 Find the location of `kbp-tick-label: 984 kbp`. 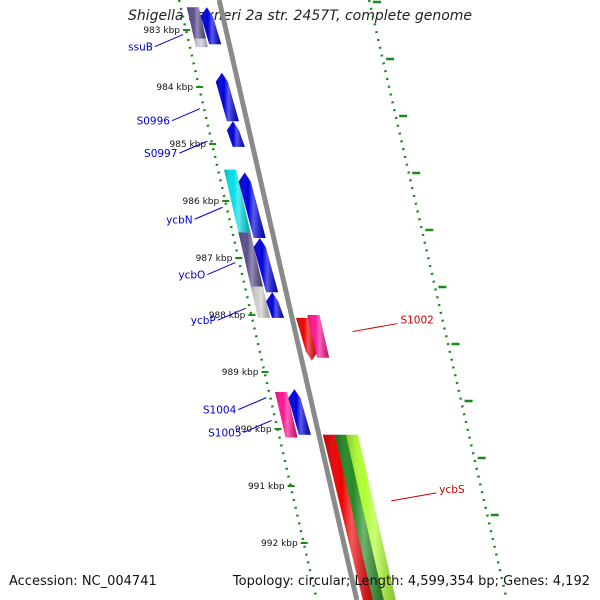

kbp-tick-label: 984 kbp is located at coordinates (174, 88).